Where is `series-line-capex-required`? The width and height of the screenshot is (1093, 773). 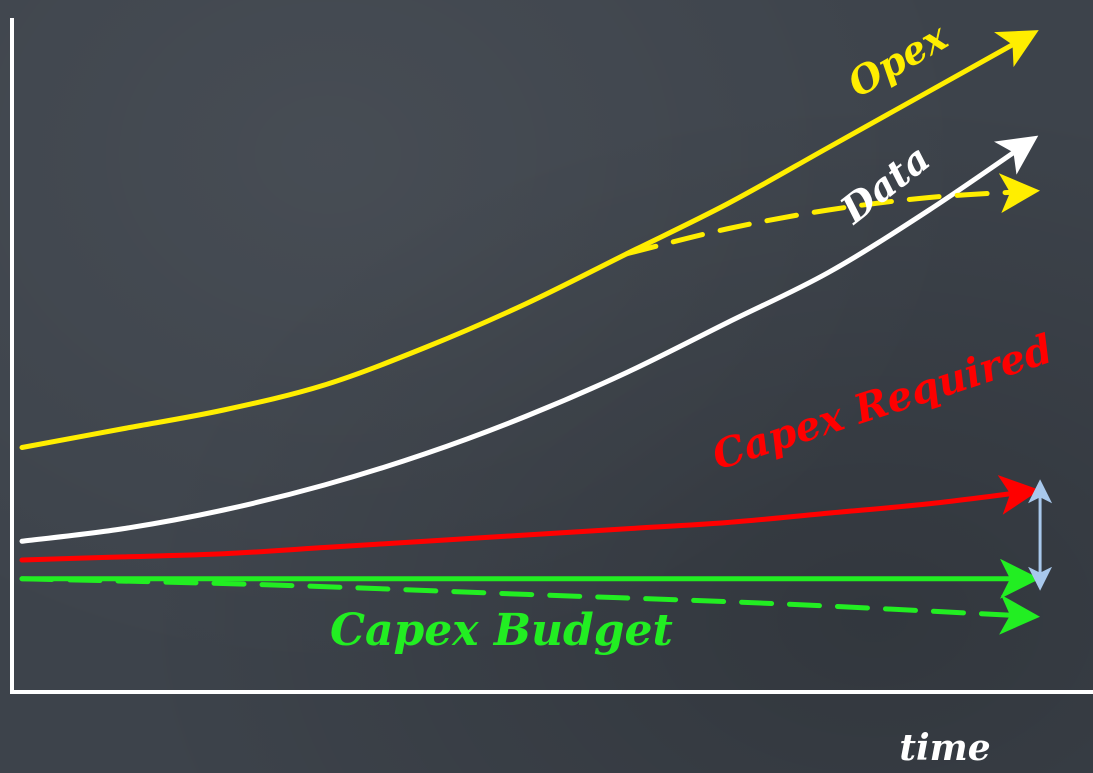
series-line-capex-required is located at coordinates (529, 519).